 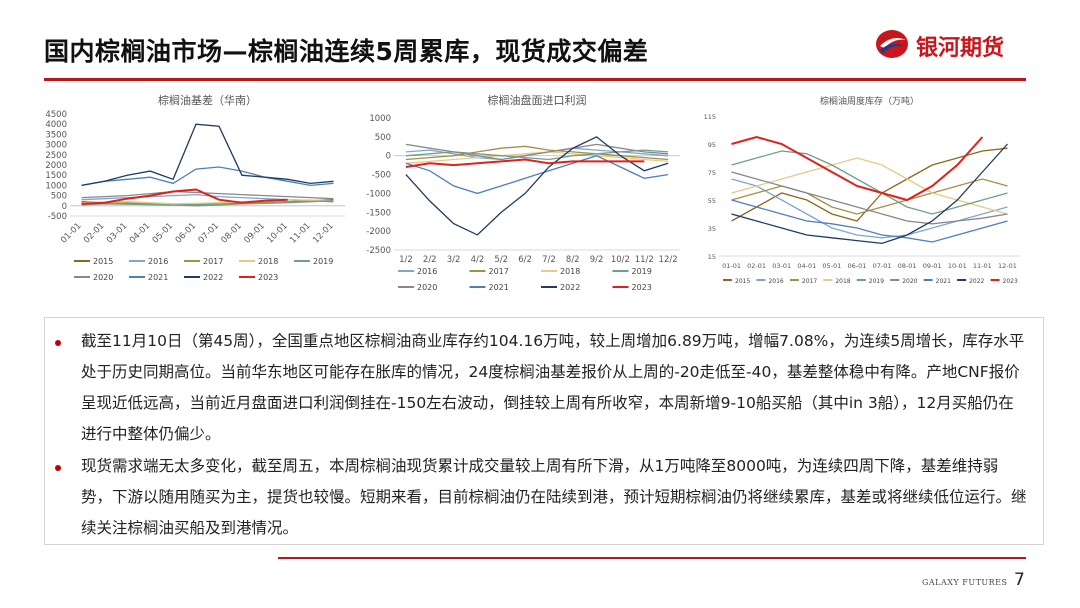 What do you see at coordinates (56, 146) in the screenshot?
I see `y-tick-label: 3000` at bounding box center [56, 146].